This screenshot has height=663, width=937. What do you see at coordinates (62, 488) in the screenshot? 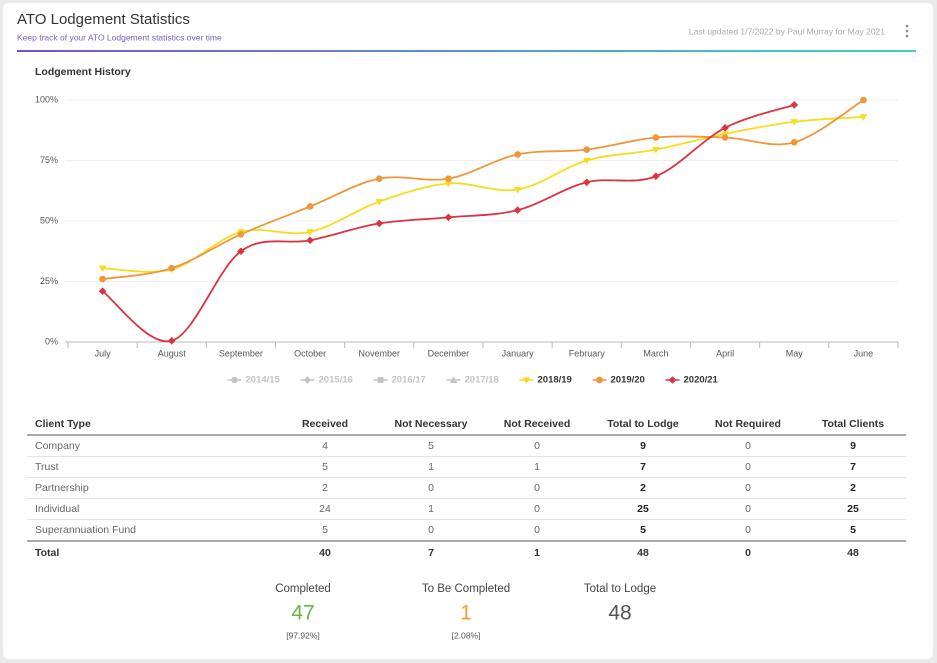
I see `table-cell: Partnership` at bounding box center [62, 488].